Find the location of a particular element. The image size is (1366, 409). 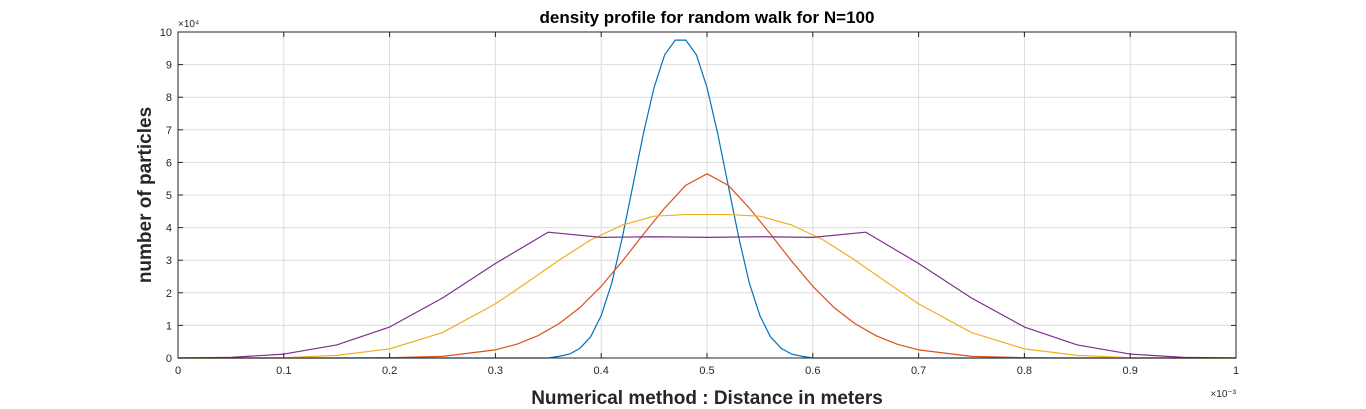

x-tick-label: 0.8 is located at coordinates (1024, 371).